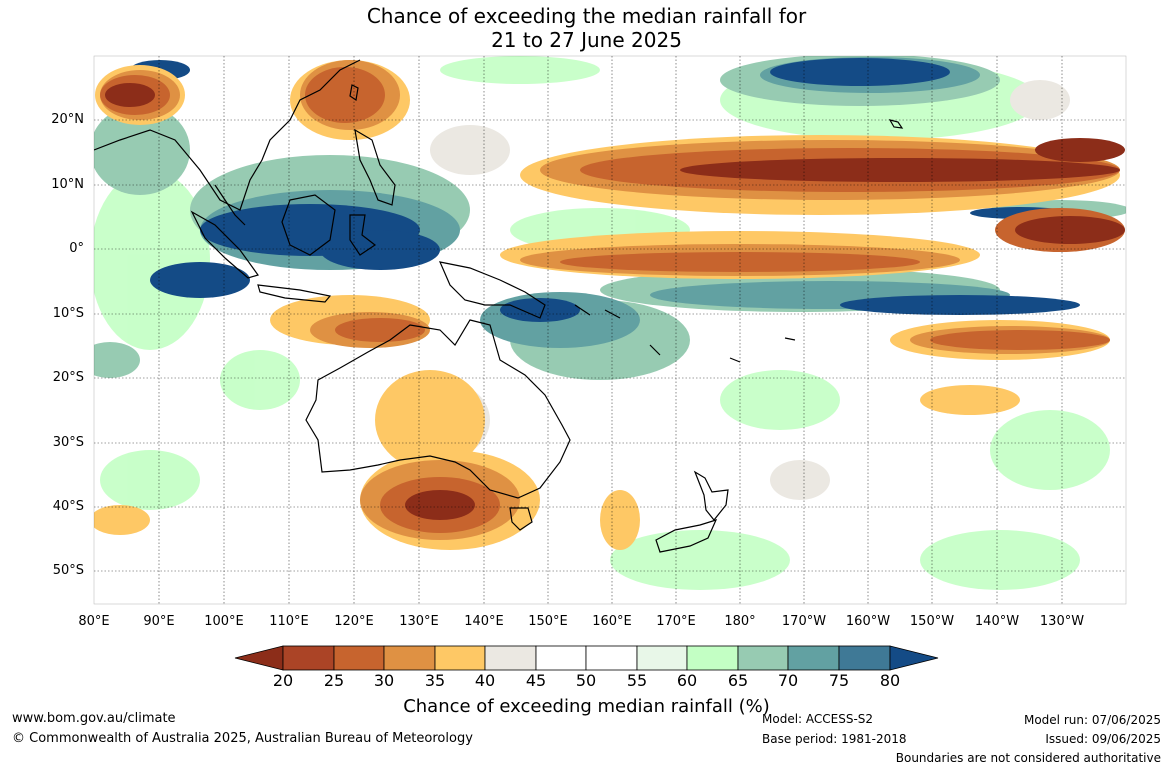  I want to click on sumatra-coastline, so click(224, 244).